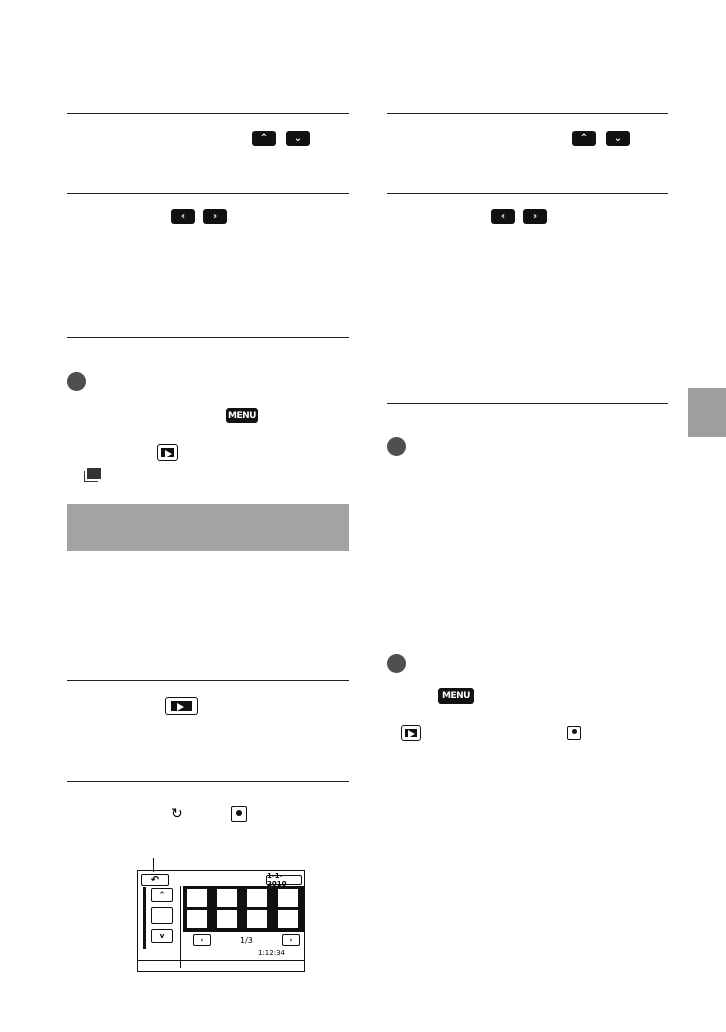 The width and height of the screenshot is (726, 1032). I want to click on date-label: 1-1-2010, so click(284, 880).